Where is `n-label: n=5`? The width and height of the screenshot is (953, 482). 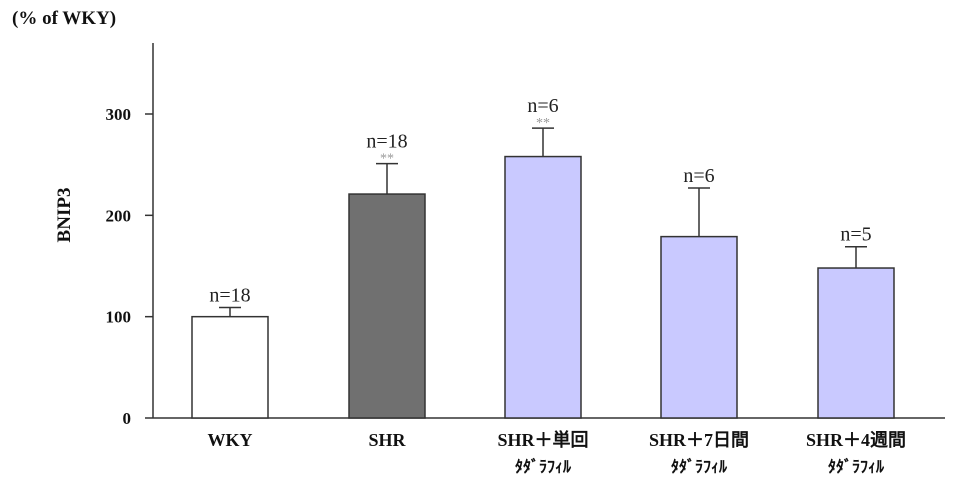
n-label: n=5 is located at coordinates (855, 235).